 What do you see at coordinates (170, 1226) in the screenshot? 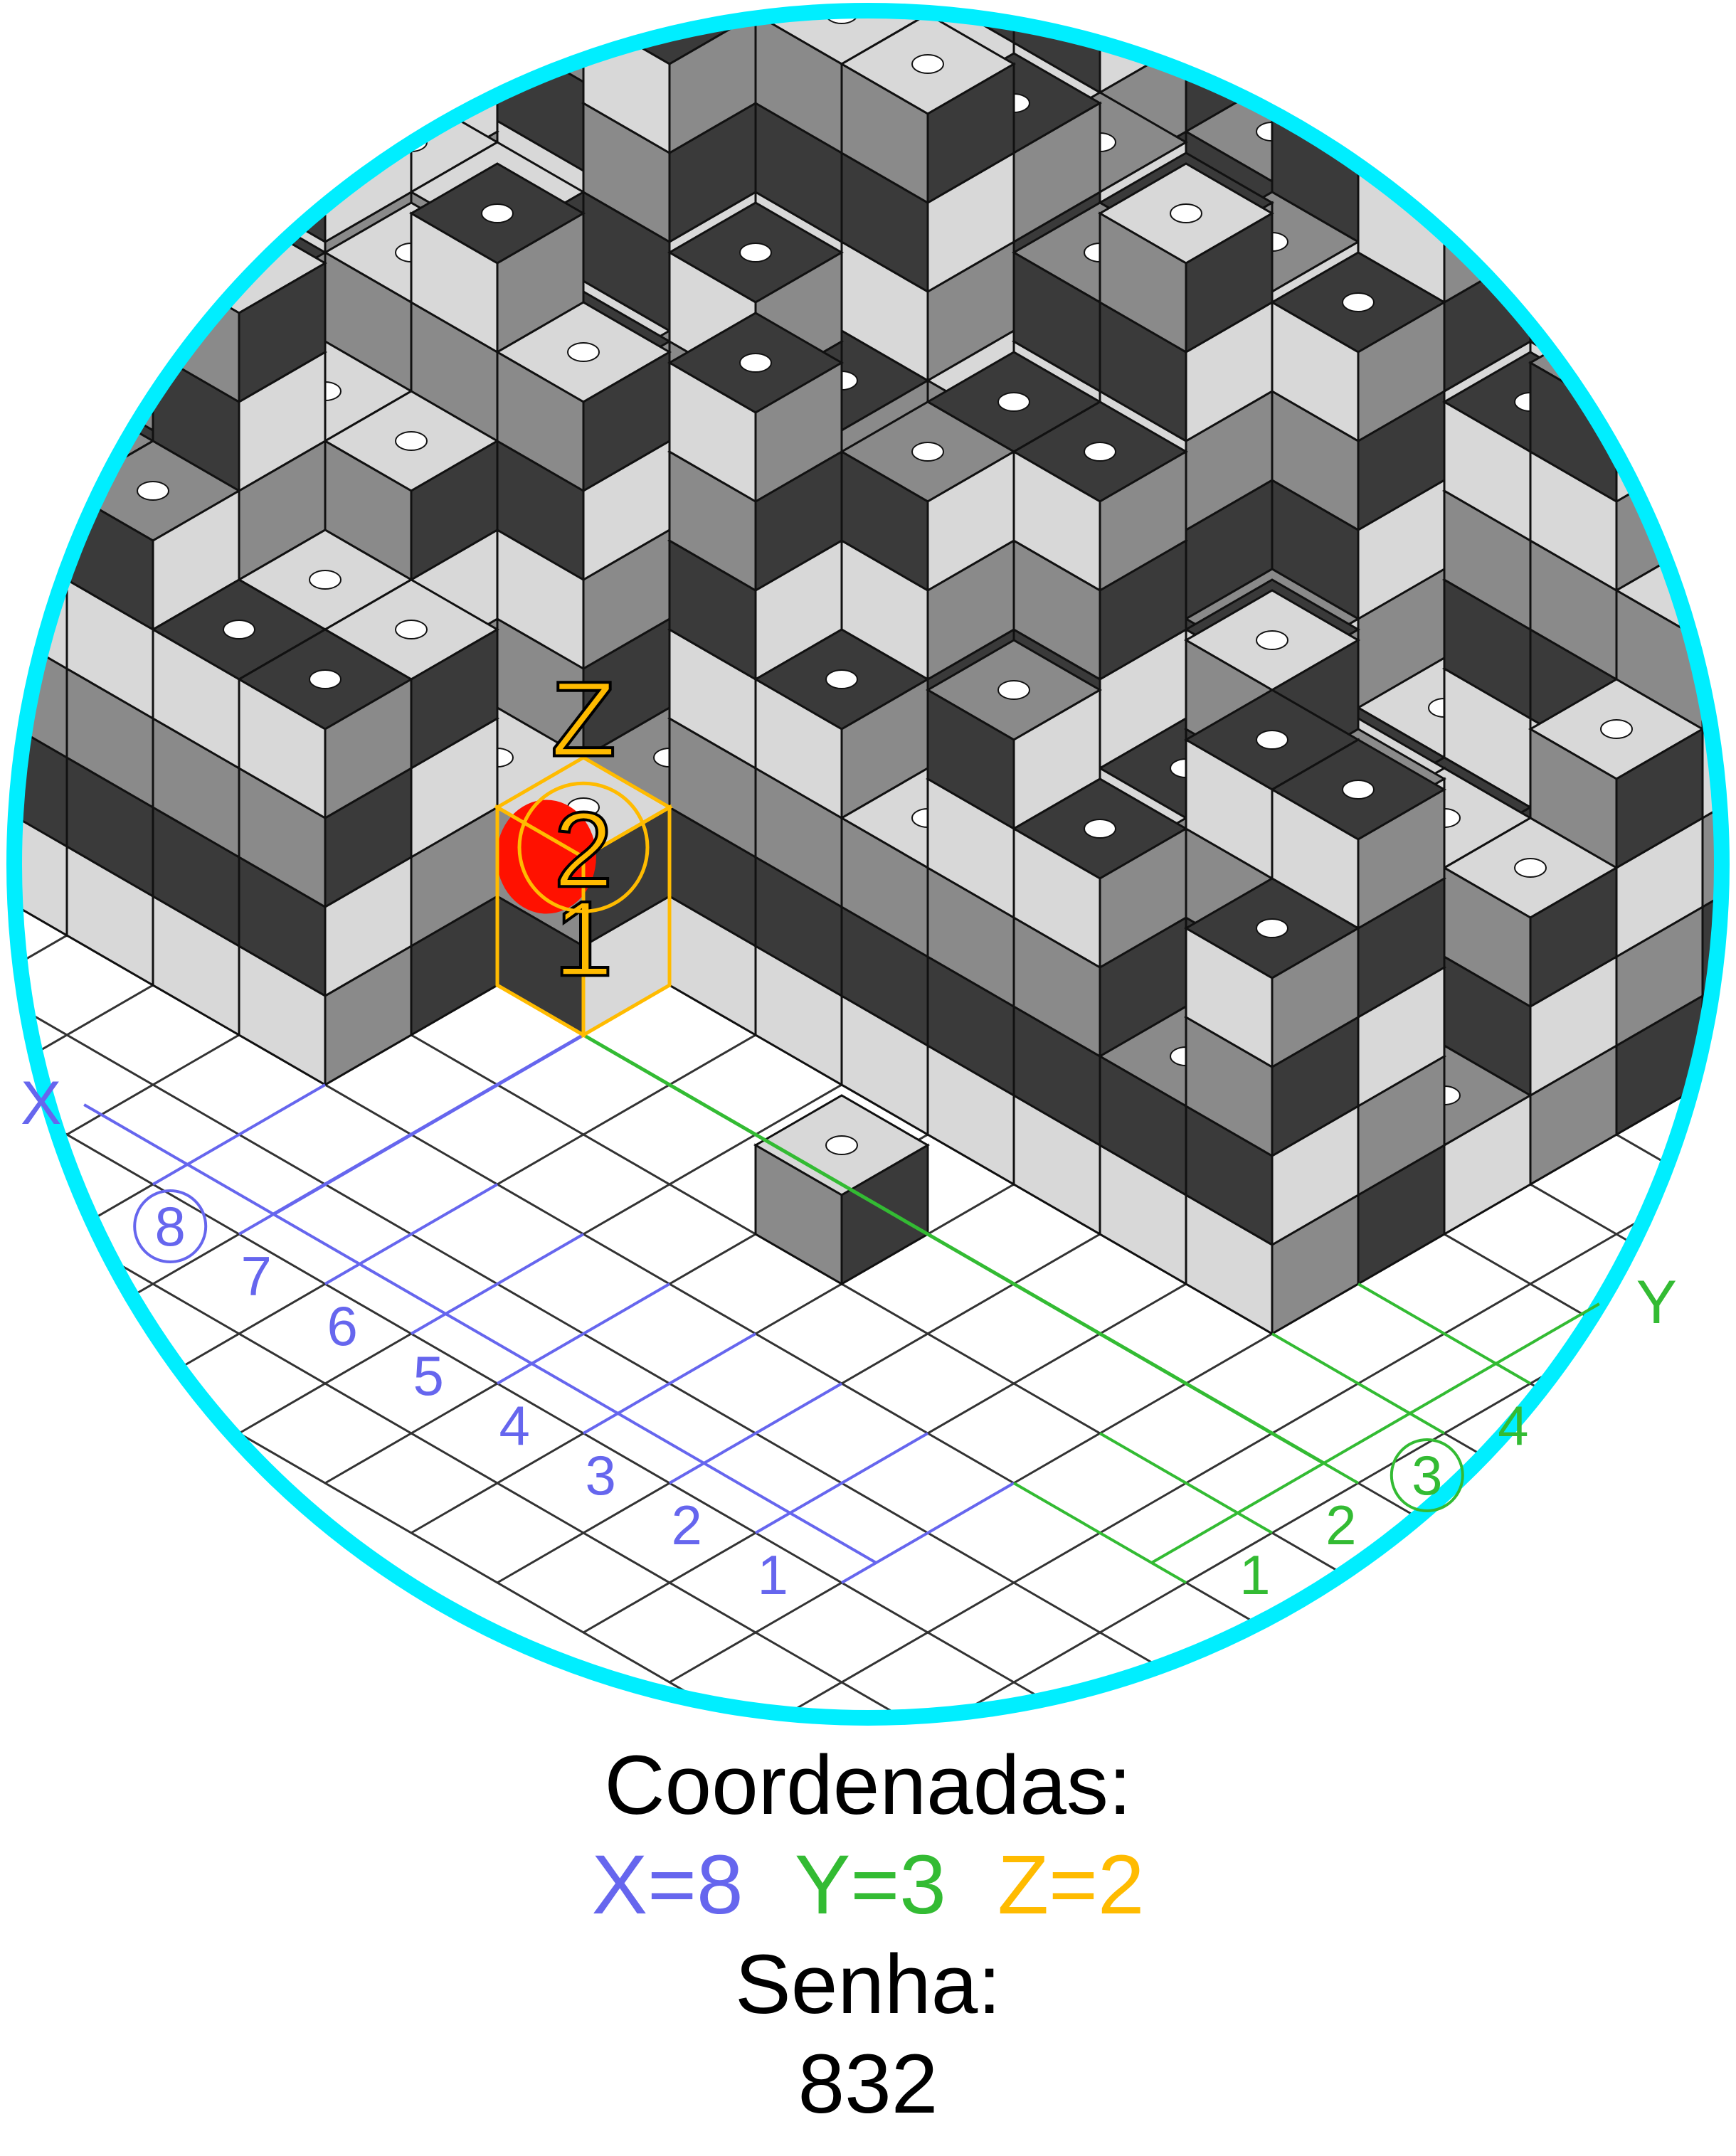
I see `x-tick-label: 8` at bounding box center [170, 1226].